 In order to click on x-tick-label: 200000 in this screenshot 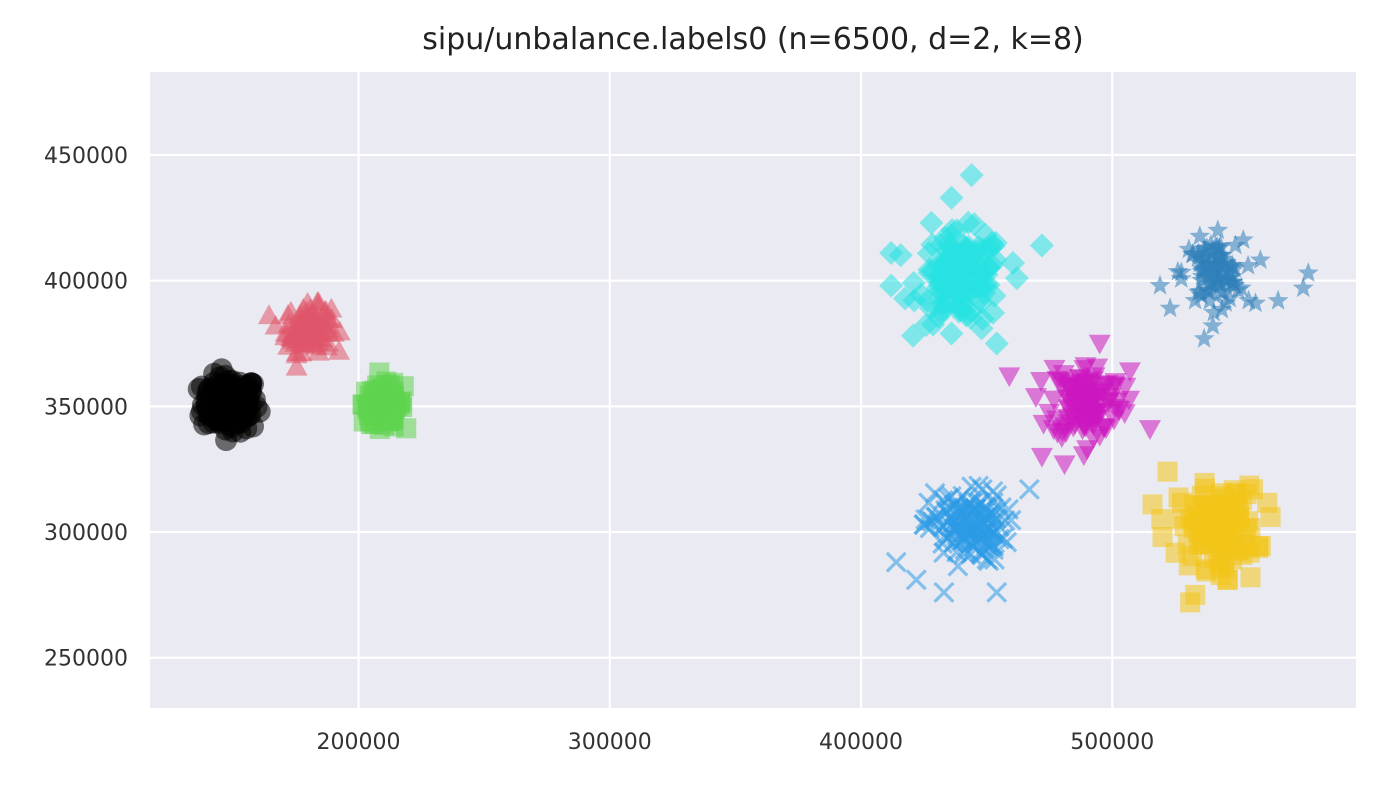, I will do `click(359, 742)`.